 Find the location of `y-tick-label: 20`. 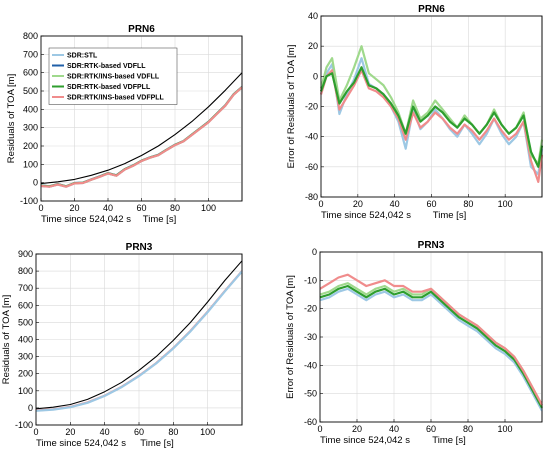

y-tick-label: 20 is located at coordinates (313, 46).